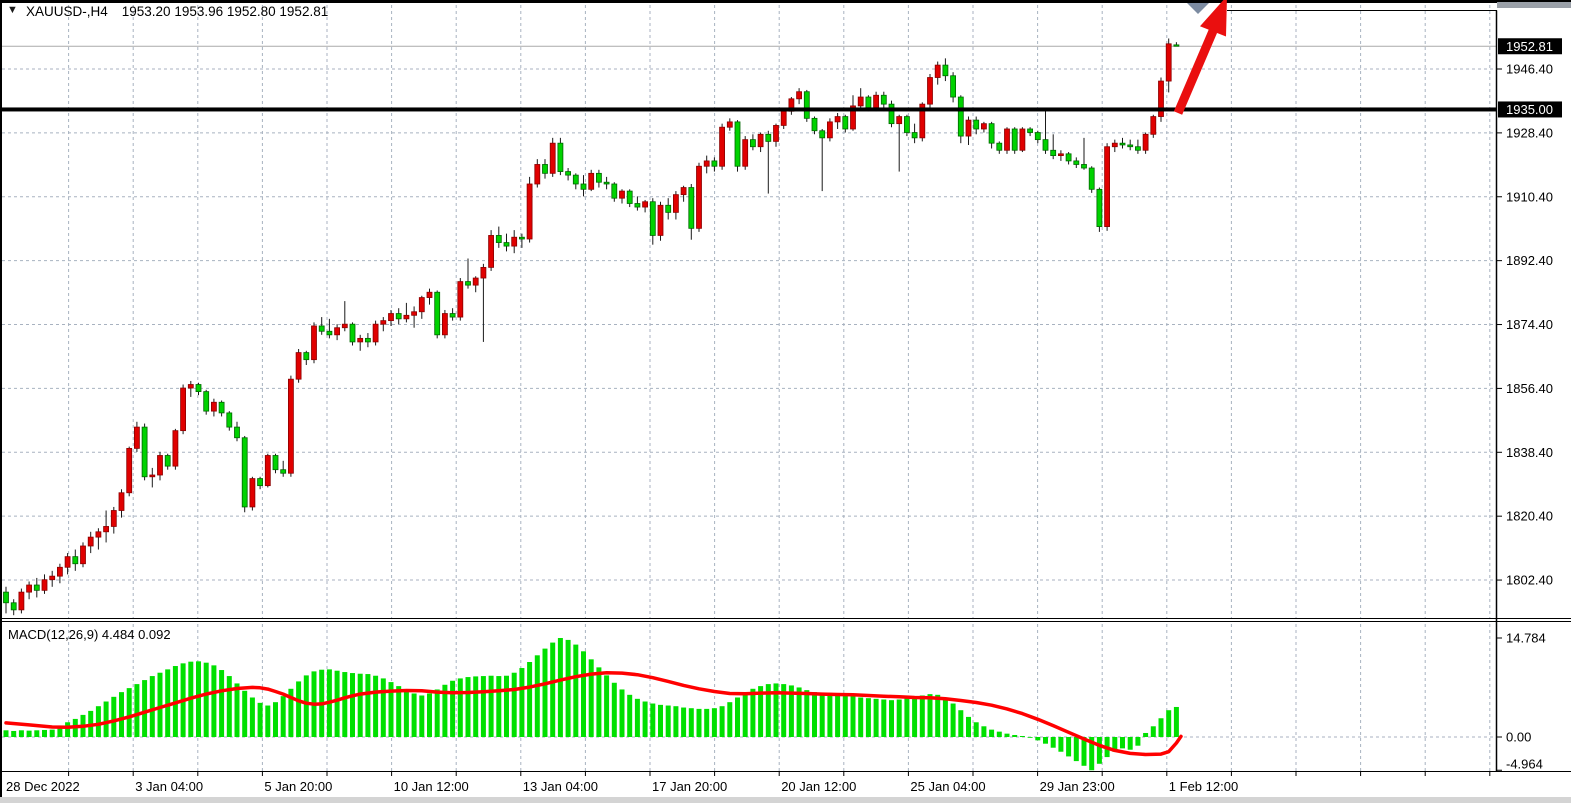  What do you see at coordinates (431, 786) in the screenshot?
I see `time-axis-label: 10 Jan 12:00` at bounding box center [431, 786].